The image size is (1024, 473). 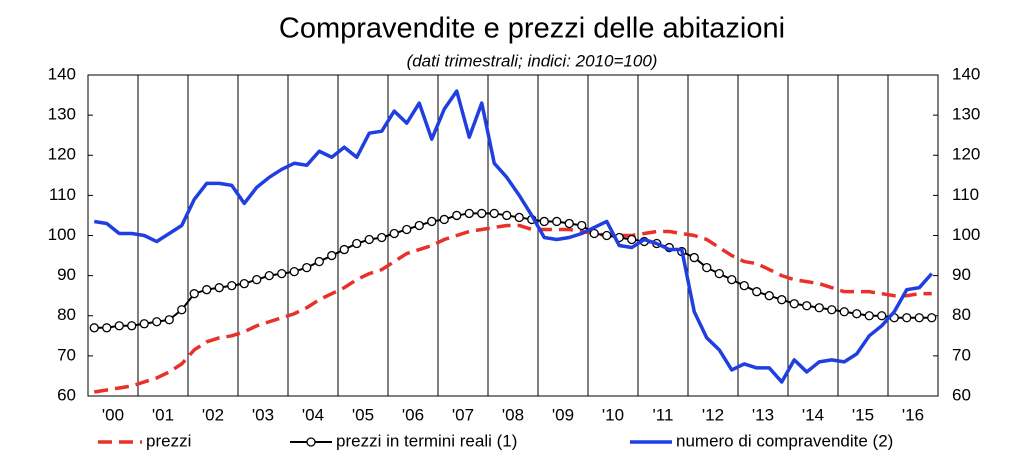 What do you see at coordinates (66, 314) in the screenshot?
I see `y-tick-label: 80` at bounding box center [66, 314].